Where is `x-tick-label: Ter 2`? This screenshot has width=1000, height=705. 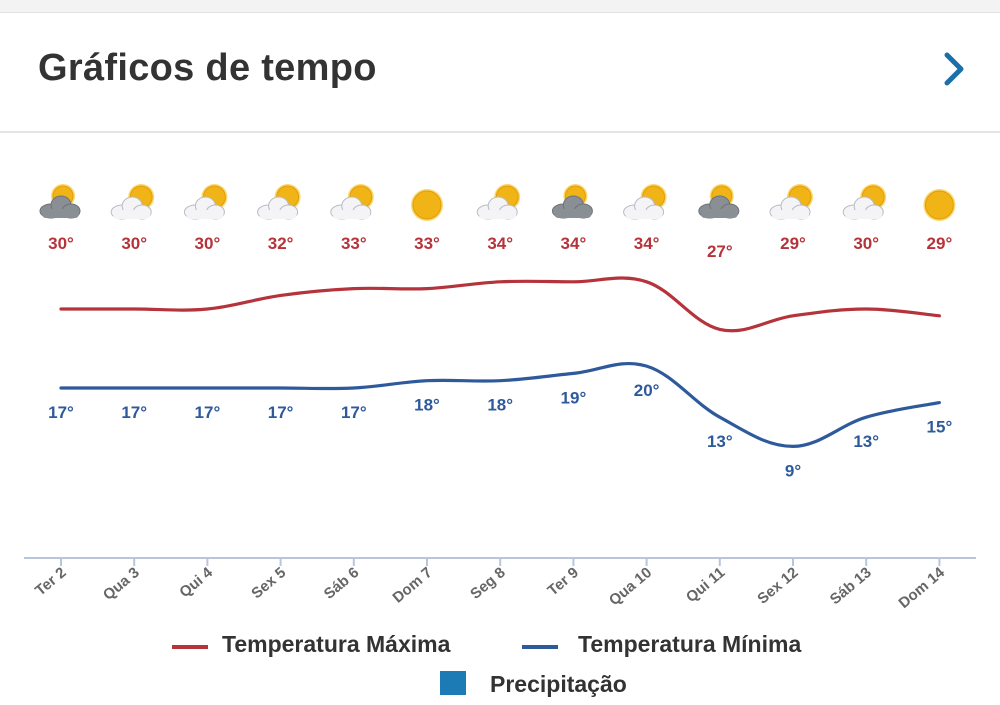
x-tick-label: Ter 2 is located at coordinates (51, 581).